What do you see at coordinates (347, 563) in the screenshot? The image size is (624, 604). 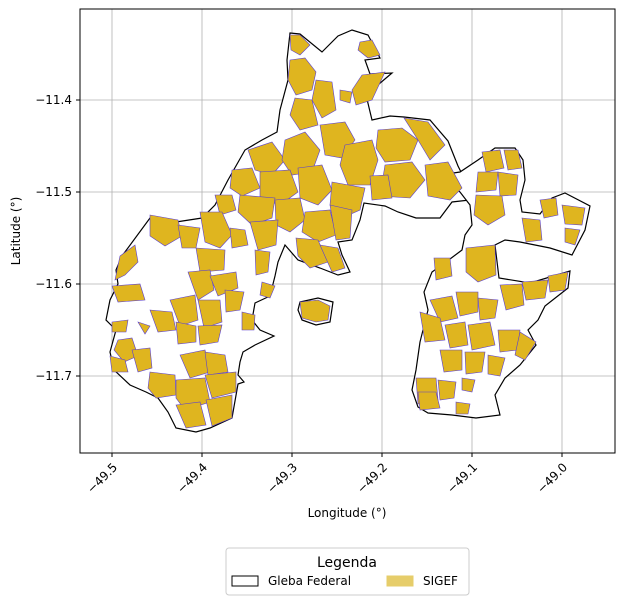 I see `legend-title: Legenda` at bounding box center [347, 563].